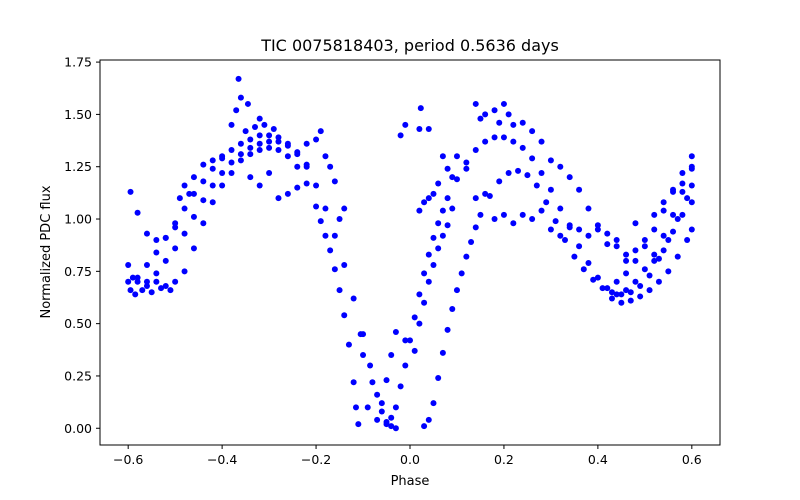 Image resolution: width=800 pixels, height=500 pixels. I want to click on y-tick-label: 1.00, so click(78, 219).